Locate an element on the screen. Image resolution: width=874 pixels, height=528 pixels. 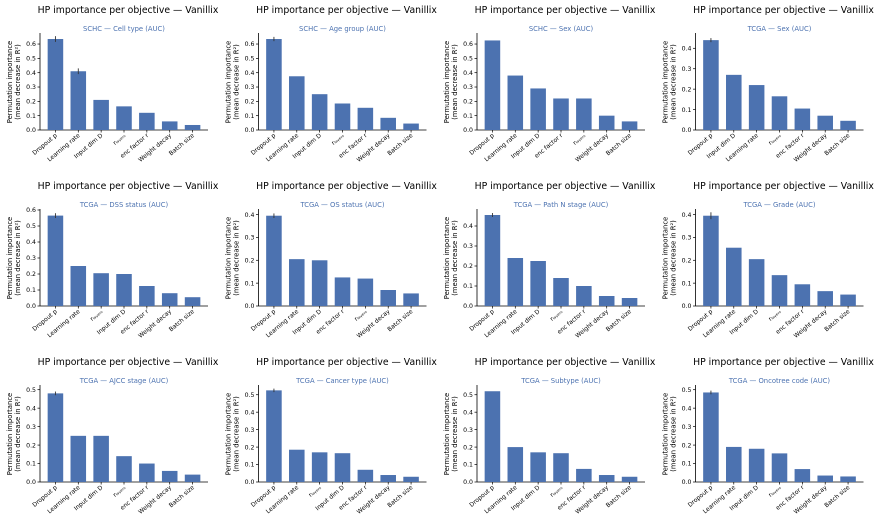
chart-subtitle: TCGA — Cancer type (AUC) is located at coordinates (342, 381).